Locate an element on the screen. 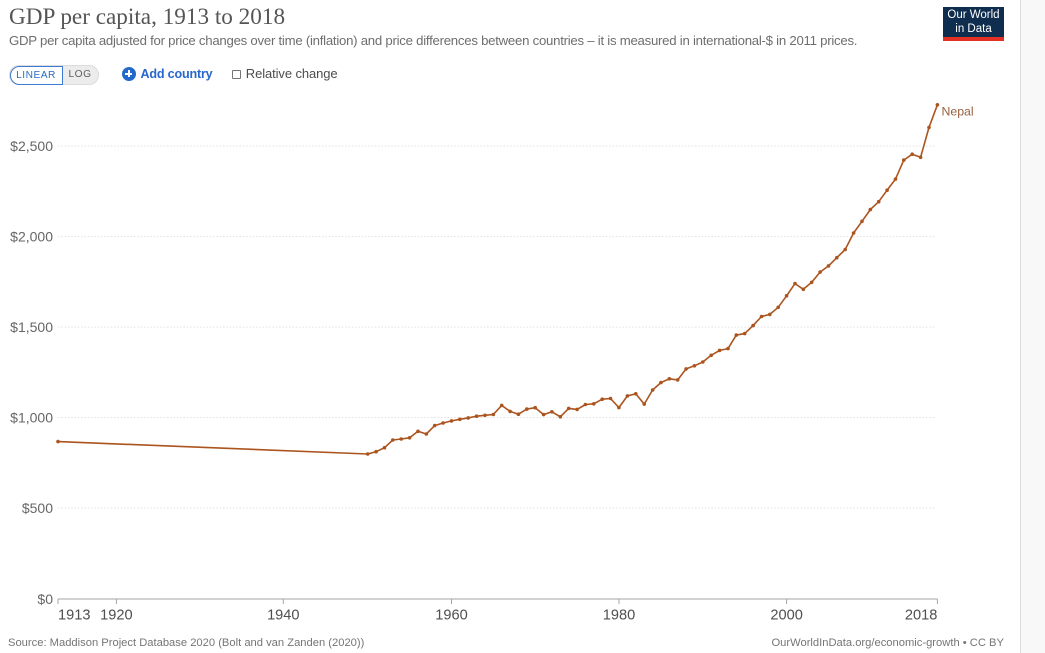 This screenshot has width=1045, height=653. svg-text: 1920 is located at coordinates (116, 616).